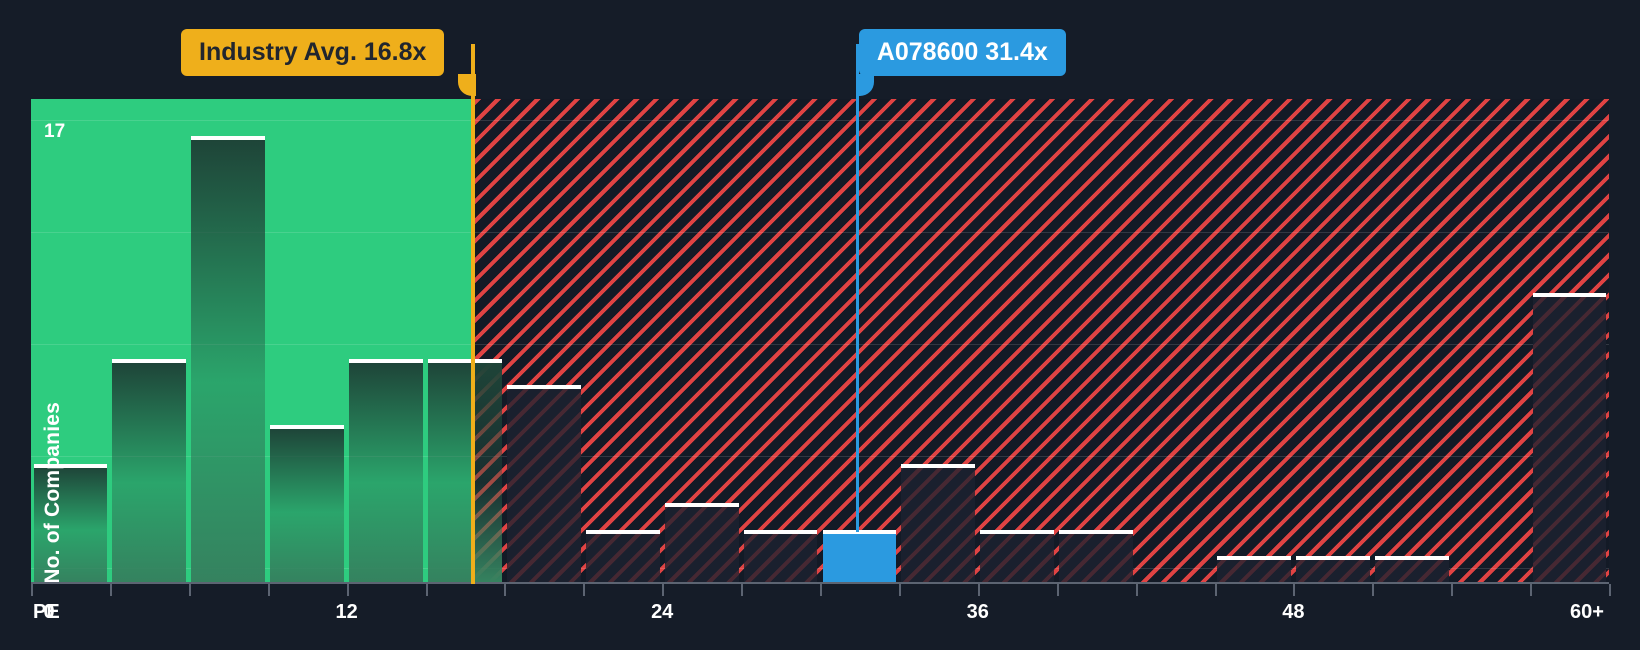  Describe the element at coordinates (662, 612) in the screenshot. I see `x-axis-tick-label: 24` at that location.